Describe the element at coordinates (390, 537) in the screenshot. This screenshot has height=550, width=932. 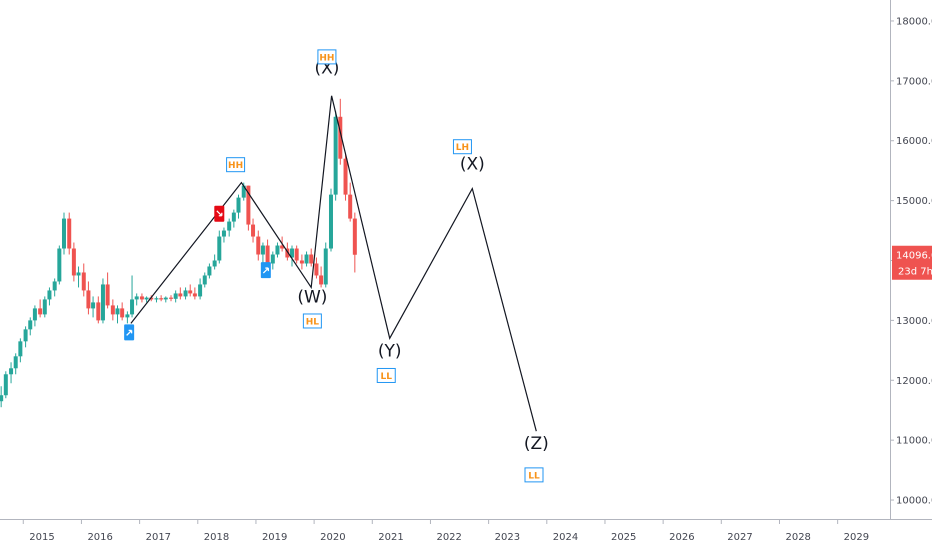
I see `x-tick-label: 2021` at that location.